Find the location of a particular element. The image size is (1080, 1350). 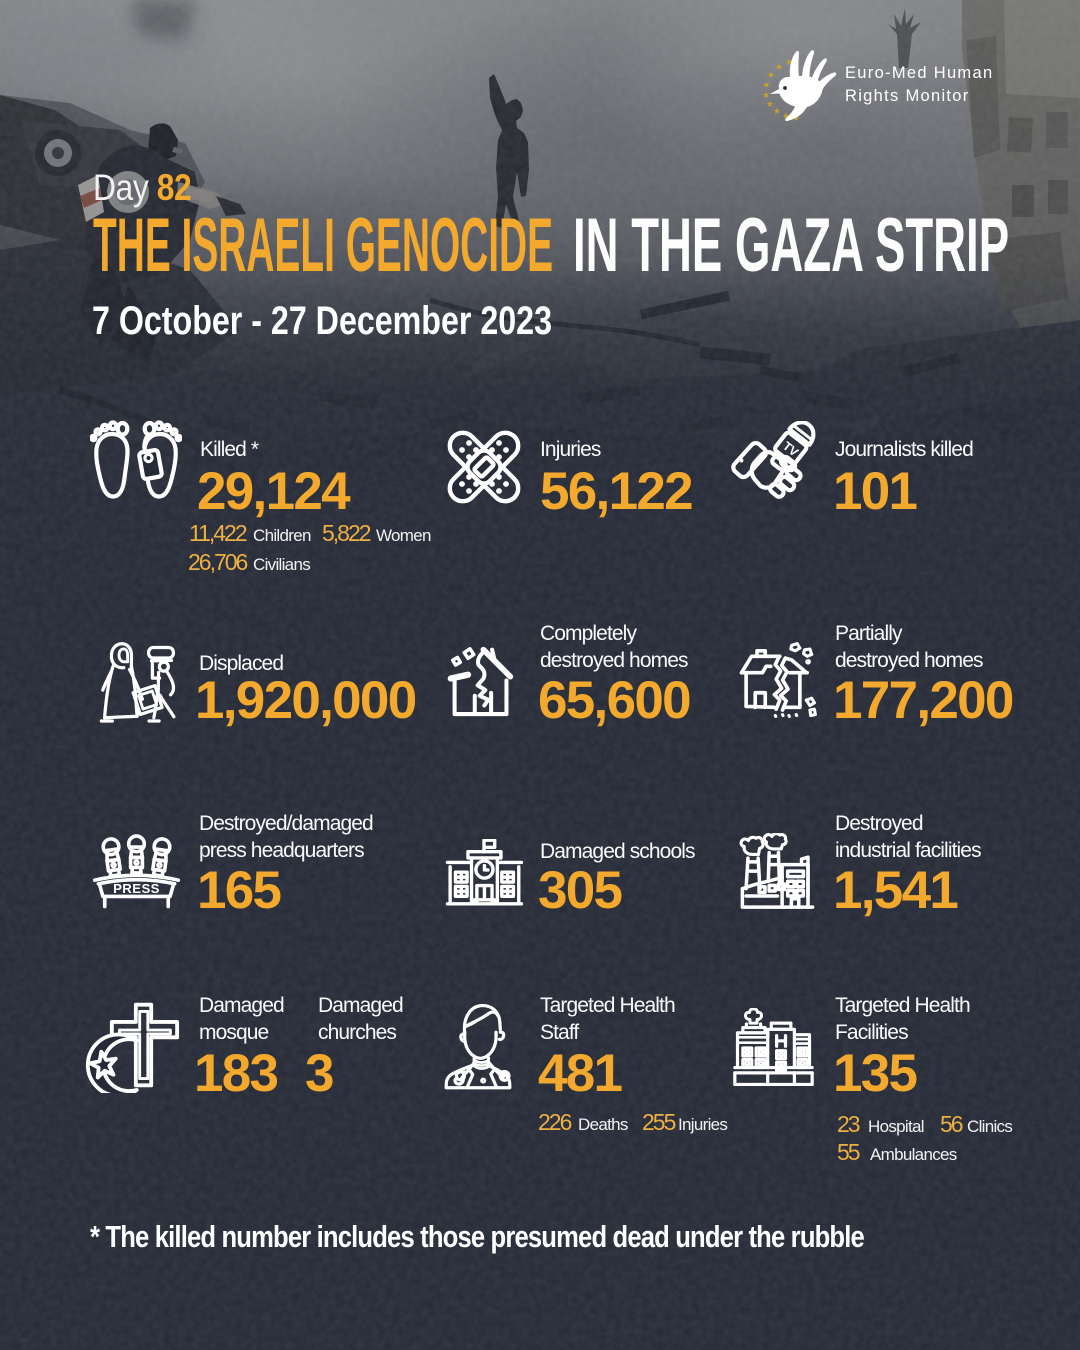

svg-text: PRESS is located at coordinates (136, 888).